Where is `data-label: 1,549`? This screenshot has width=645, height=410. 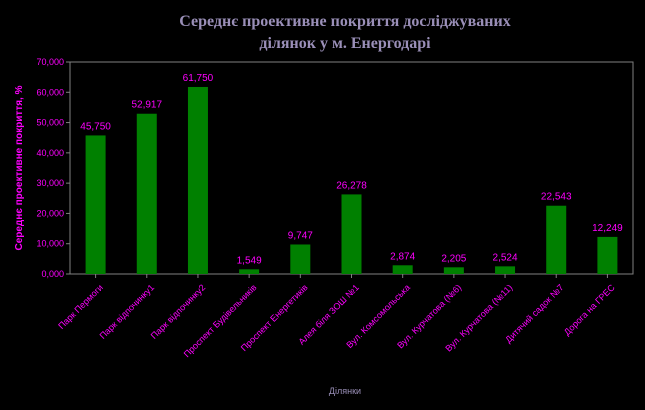 data-label: 1,549 is located at coordinates (249, 260).